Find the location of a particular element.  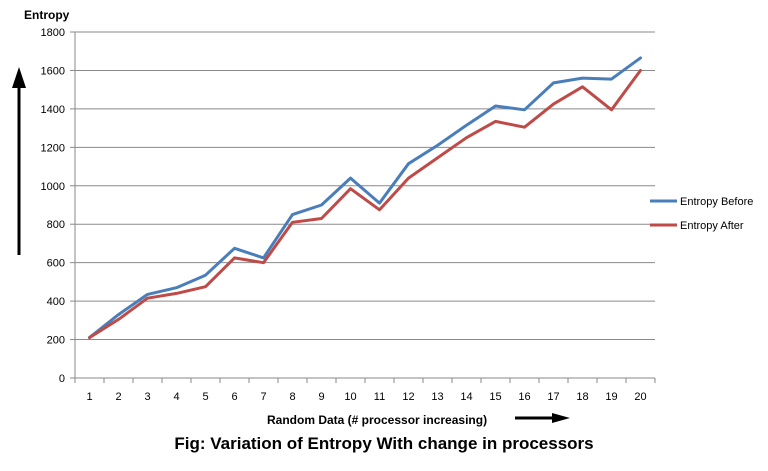

x-tick-label: 13 is located at coordinates (437, 397).